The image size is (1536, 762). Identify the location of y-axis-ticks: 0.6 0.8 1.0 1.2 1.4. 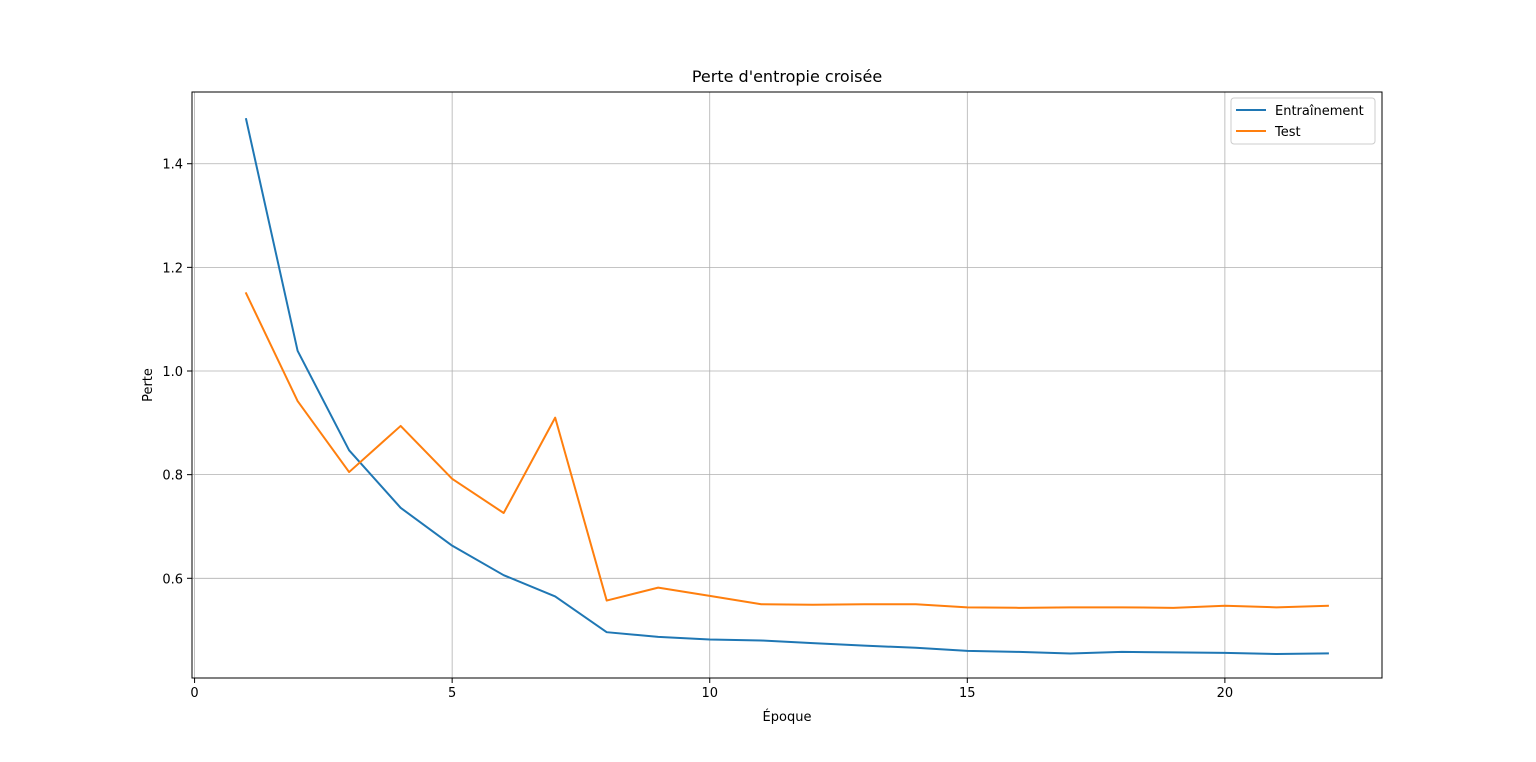
(177, 372).